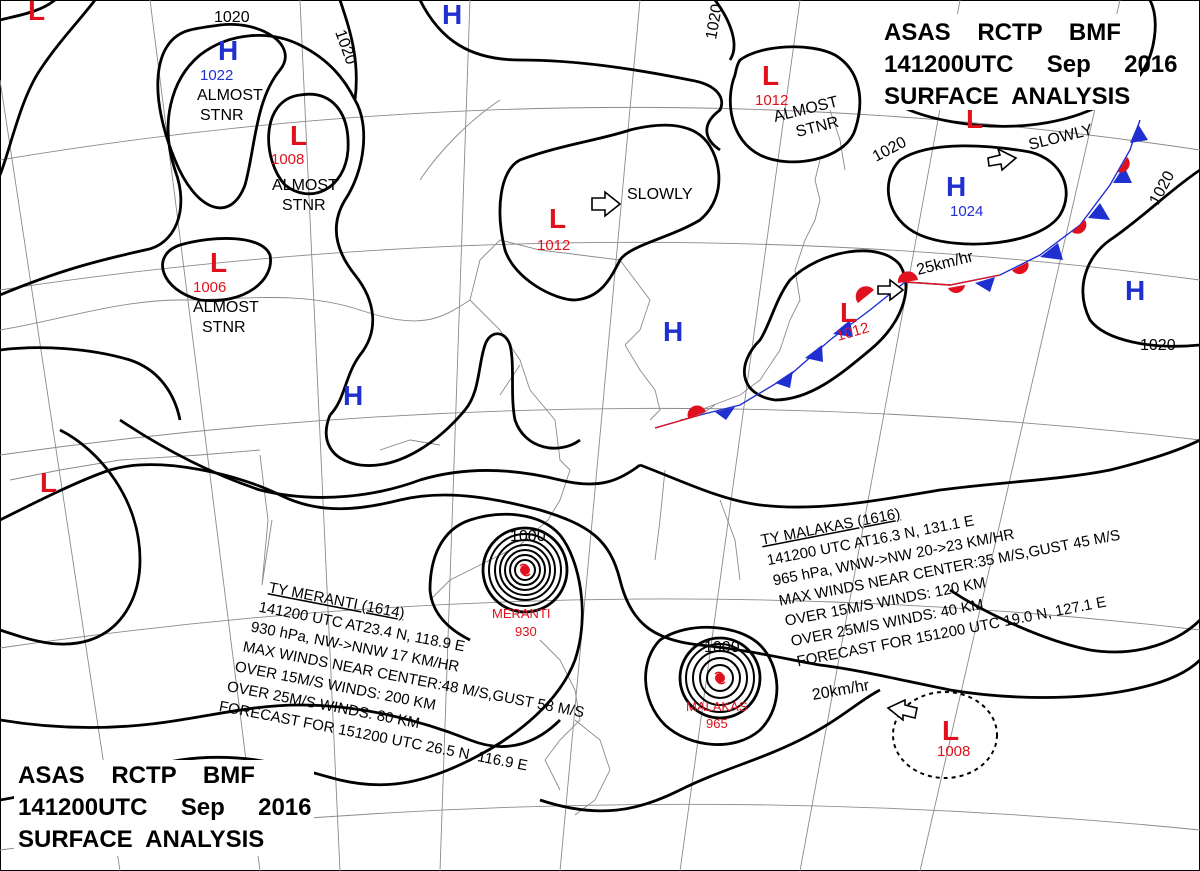 This screenshot has height=871, width=1200. What do you see at coordinates (526, 631) in the screenshot?
I see `typhoon-pressure: 930` at bounding box center [526, 631].